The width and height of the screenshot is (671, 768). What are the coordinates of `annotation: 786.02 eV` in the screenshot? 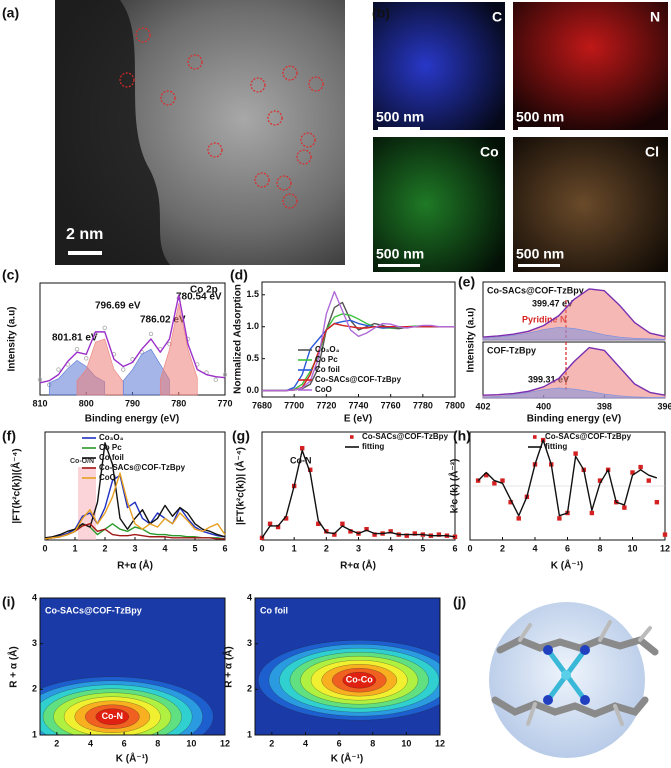 It's located at (163, 320).